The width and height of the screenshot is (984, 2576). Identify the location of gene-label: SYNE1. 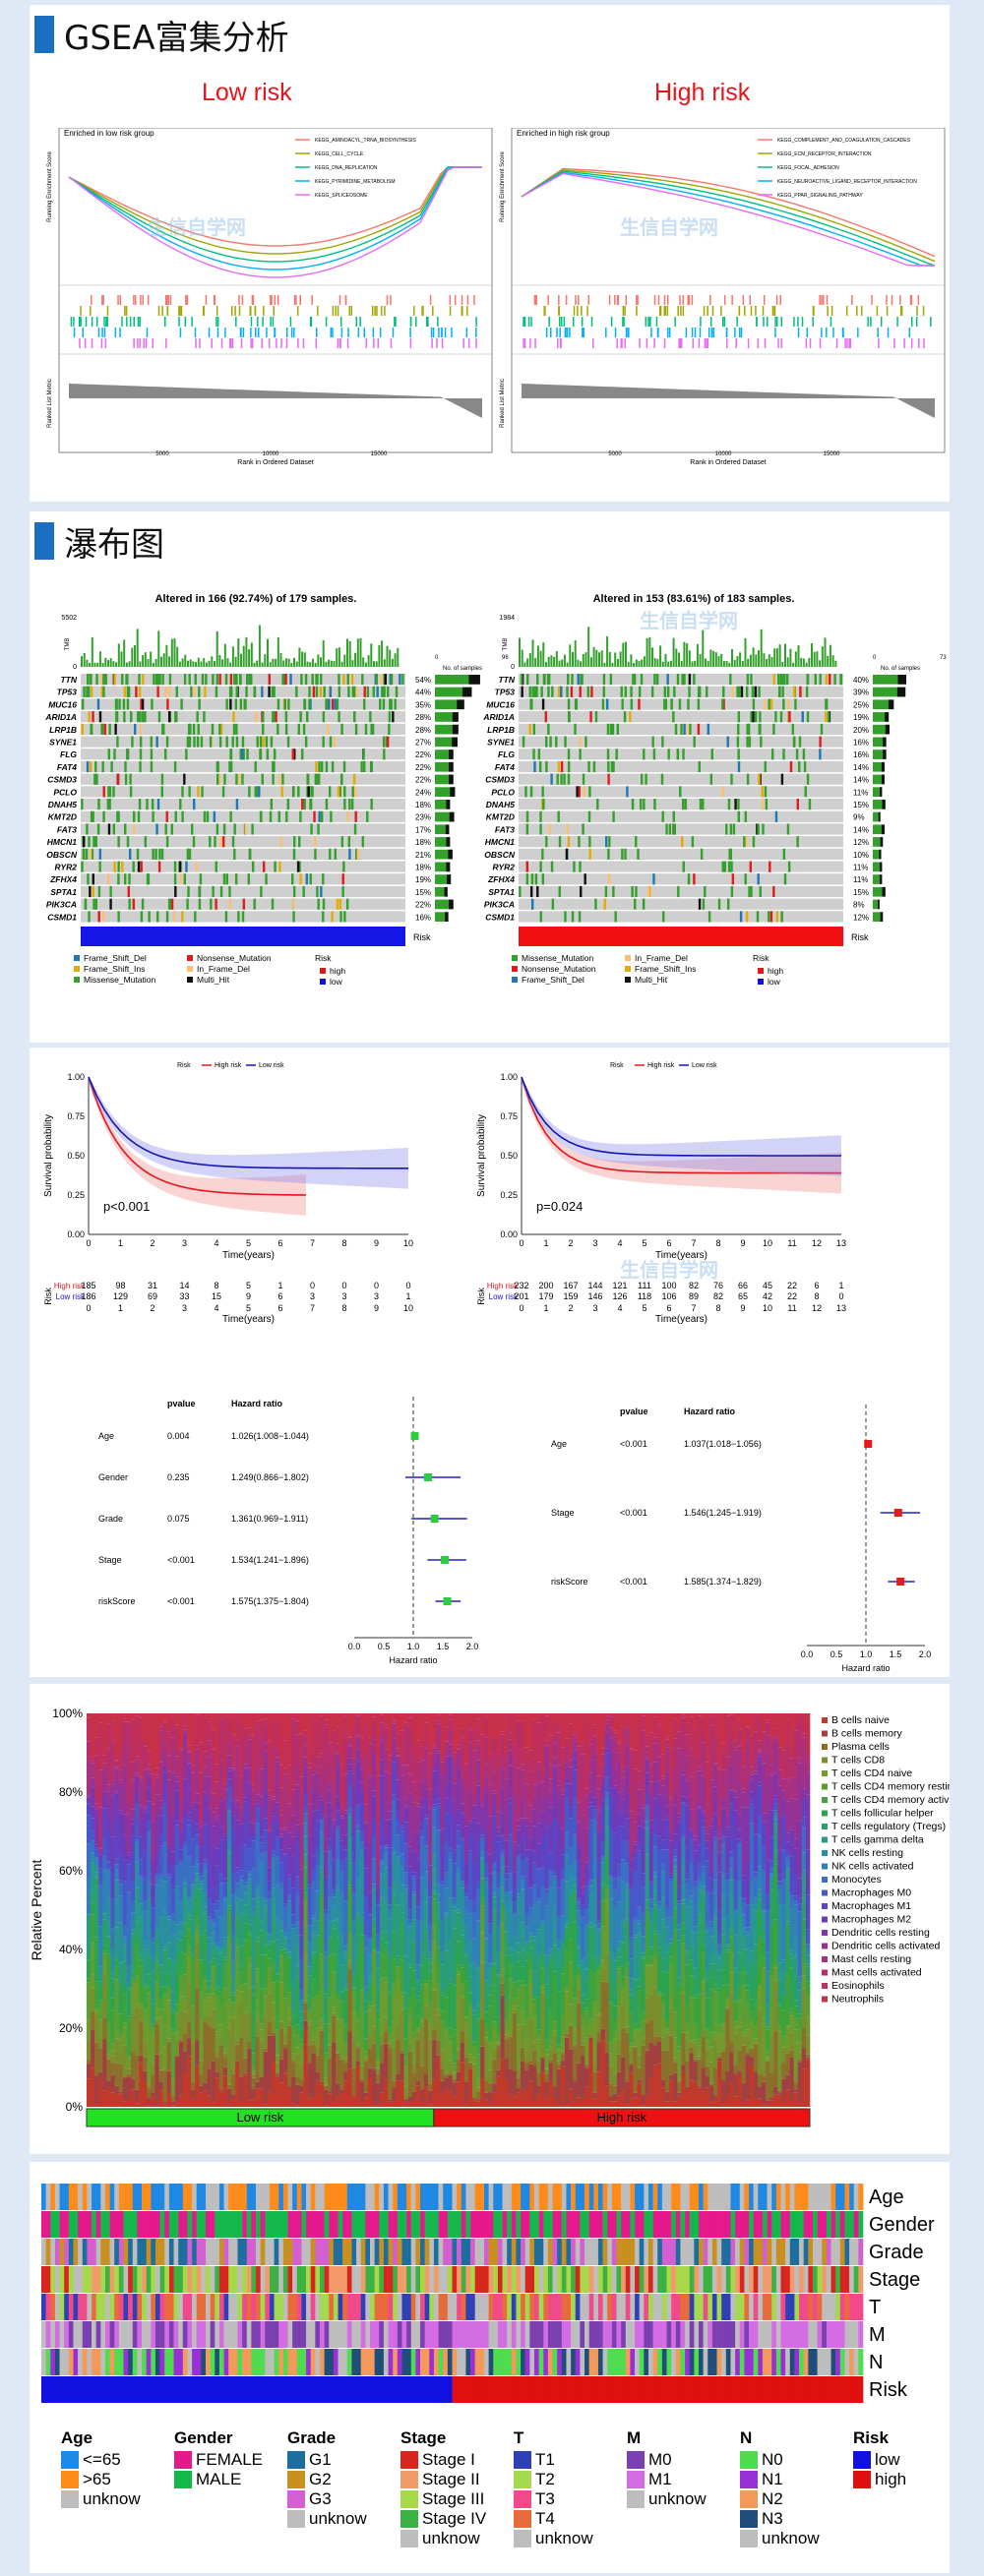
(501, 743).